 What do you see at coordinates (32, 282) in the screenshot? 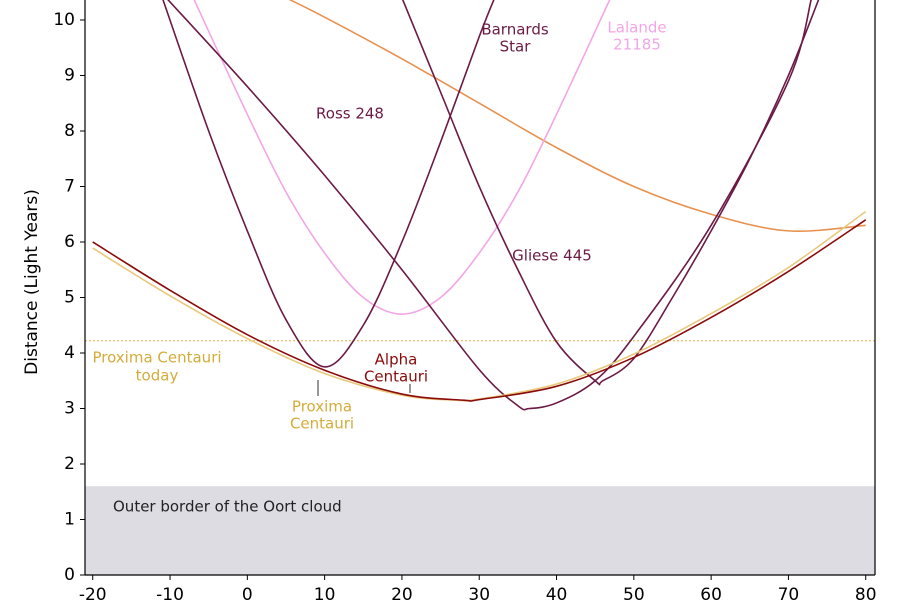
I see `y-axis-label: Distance (Light Years)` at bounding box center [32, 282].